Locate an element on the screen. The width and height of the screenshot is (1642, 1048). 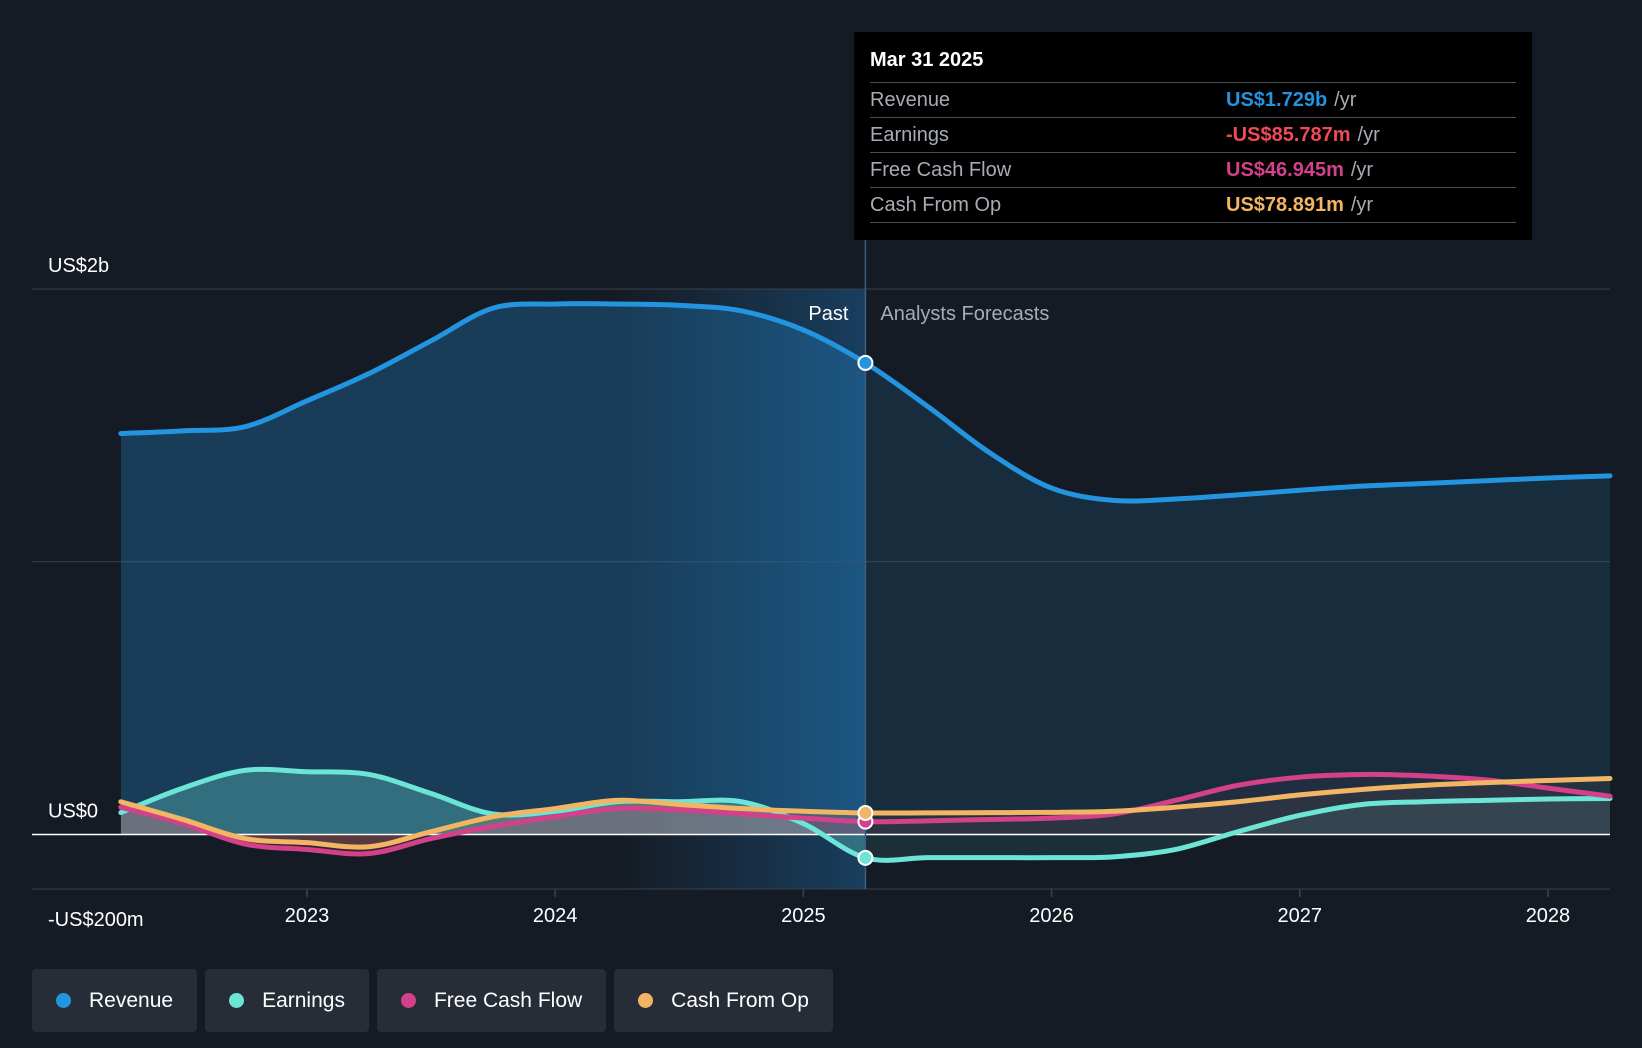
past-highlight-band is located at coordinates (741, 589).